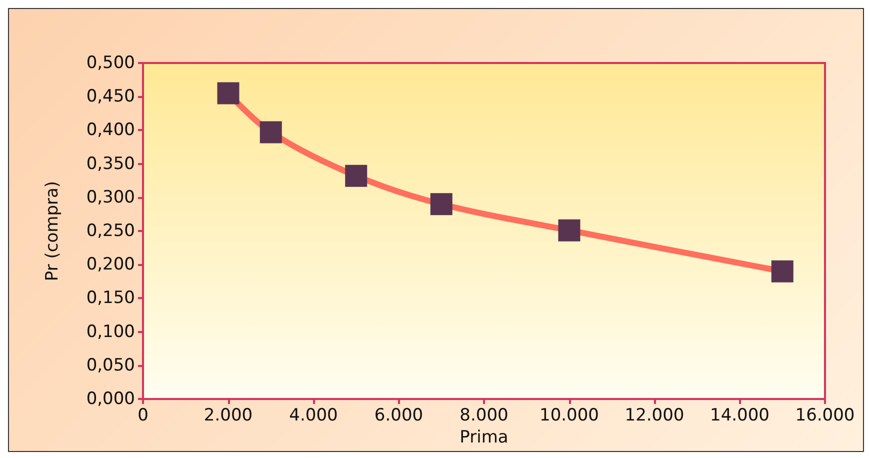 The width and height of the screenshot is (870, 458). Describe the element at coordinates (110, 231) in the screenshot. I see `y-tick-label: 0,250` at that location.